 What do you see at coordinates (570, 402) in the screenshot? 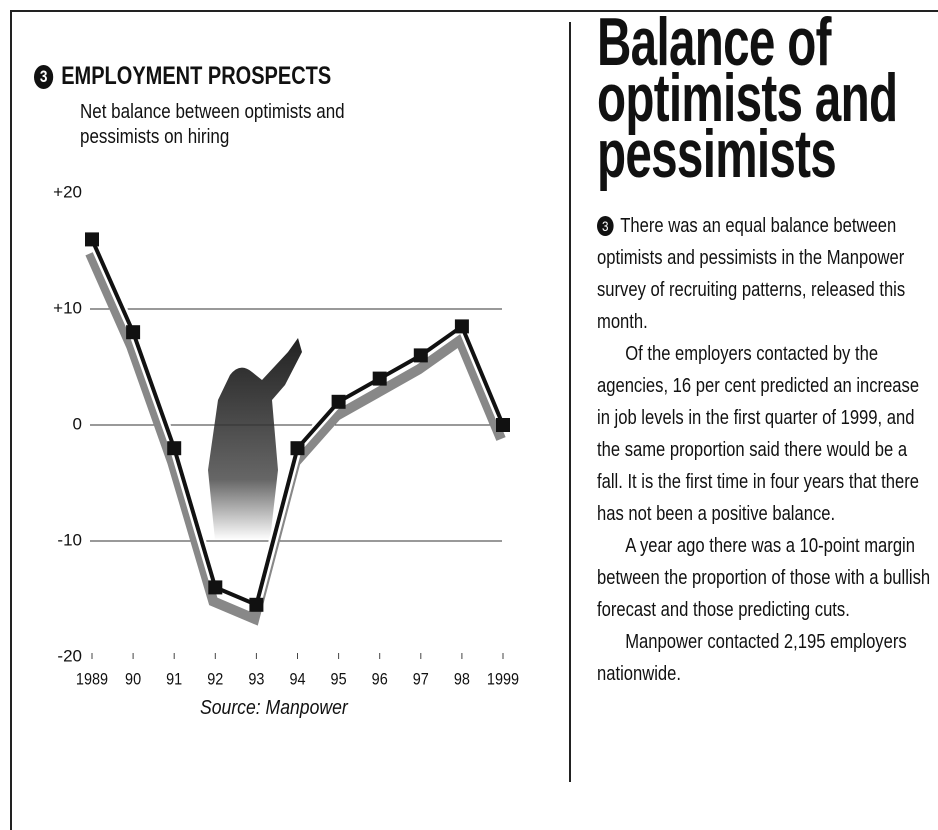
I see `divider` at bounding box center [570, 402].